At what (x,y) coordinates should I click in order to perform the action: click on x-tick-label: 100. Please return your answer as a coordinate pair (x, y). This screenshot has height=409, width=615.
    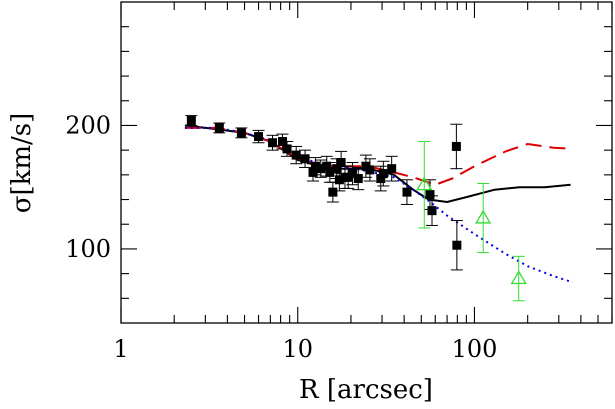
    Looking at the image, I should click on (475, 349).